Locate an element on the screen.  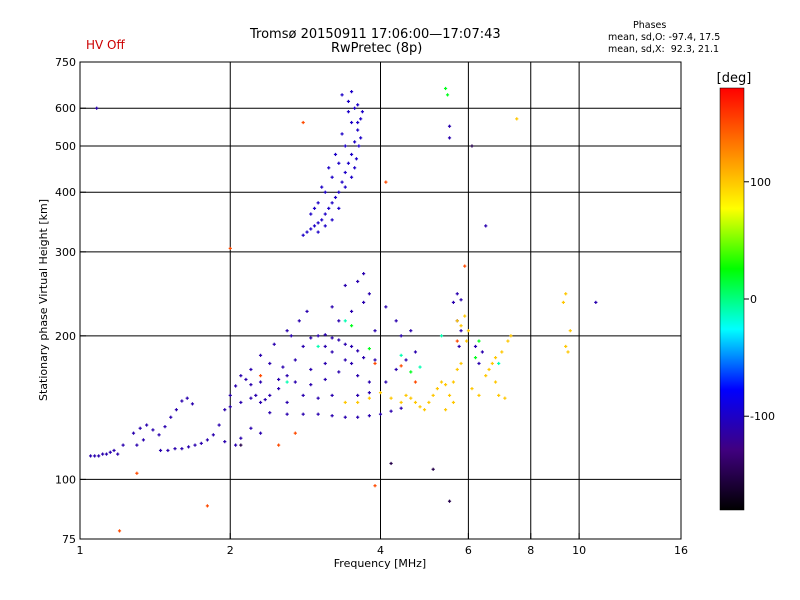
x-tick-label: 4 is located at coordinates (380, 550).